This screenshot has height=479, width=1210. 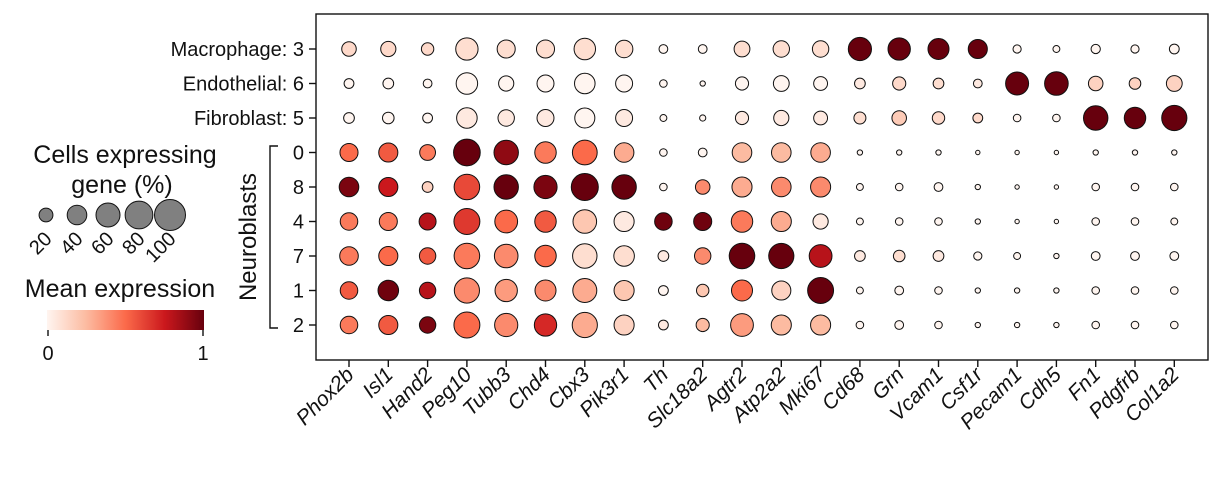 What do you see at coordinates (427, 49) in the screenshot?
I see `dot-macrophage-3-hand2` at bounding box center [427, 49].